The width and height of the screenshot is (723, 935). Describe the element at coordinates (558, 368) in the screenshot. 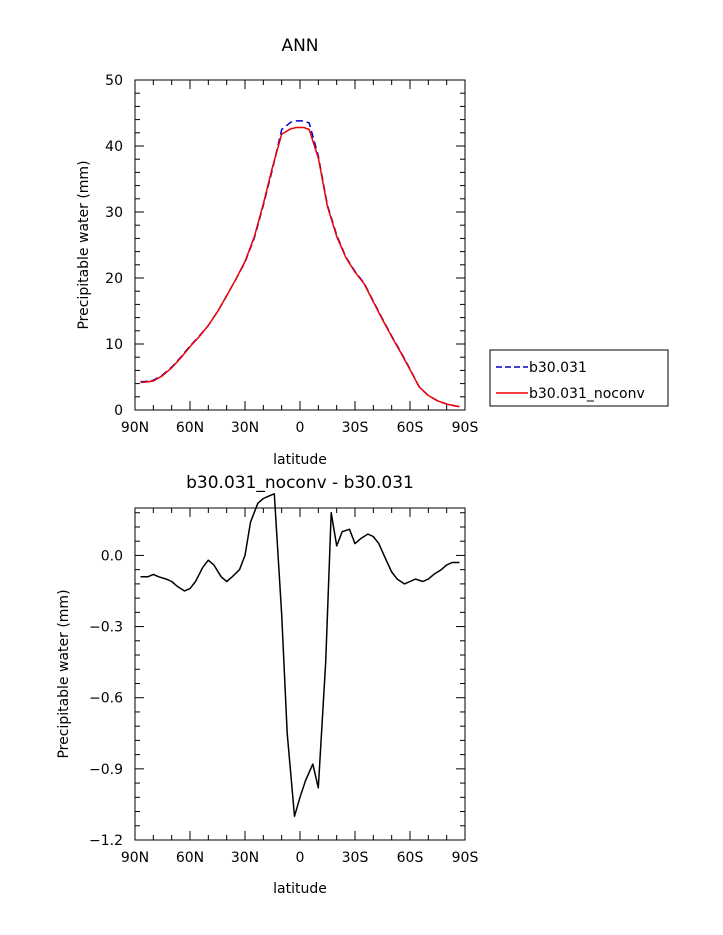

I see `legend-label-b30-031: b30.031` at that location.